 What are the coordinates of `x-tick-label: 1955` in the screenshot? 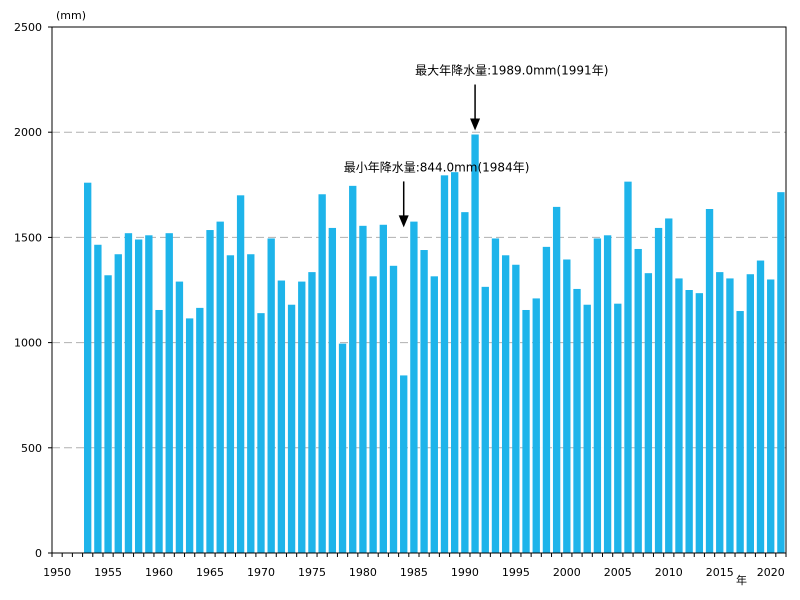 It's located at (108, 572).